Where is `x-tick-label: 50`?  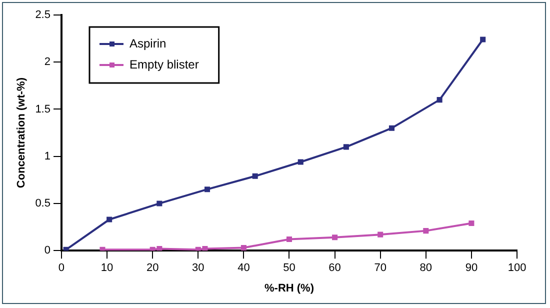
x-tick-label: 50 is located at coordinates (289, 268).